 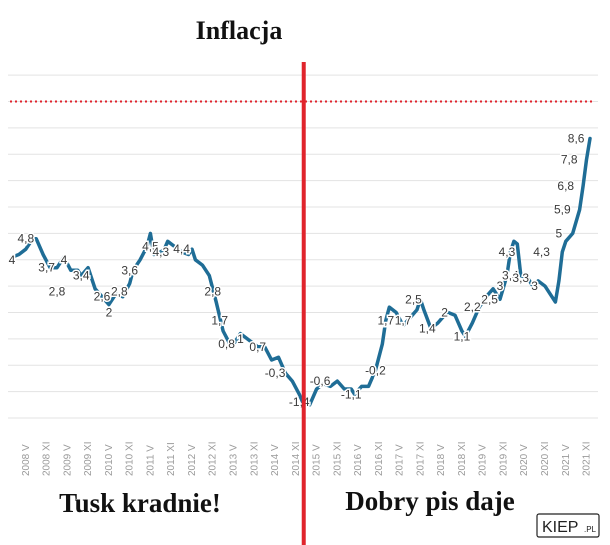 I want to click on data-label: 3,6, so click(x=129, y=270).